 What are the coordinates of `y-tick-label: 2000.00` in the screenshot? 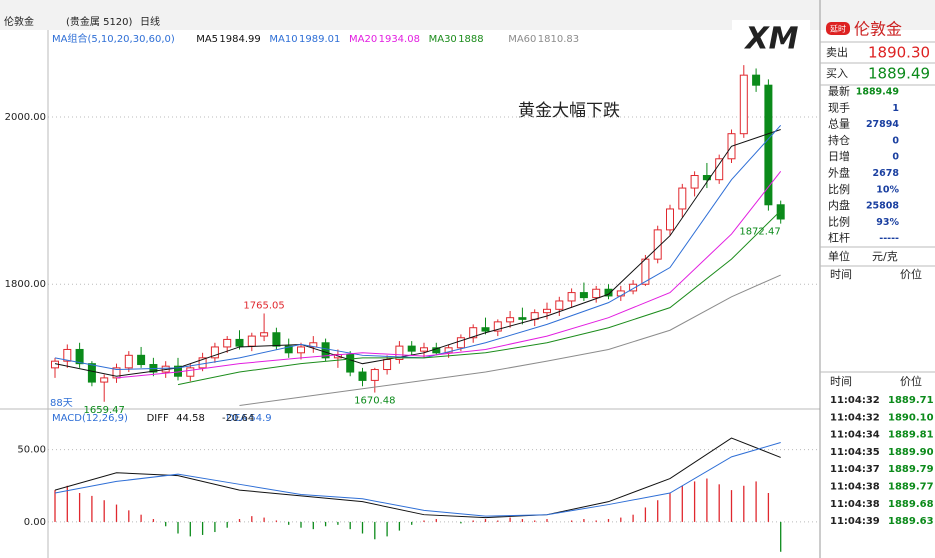 It's located at (25, 117).